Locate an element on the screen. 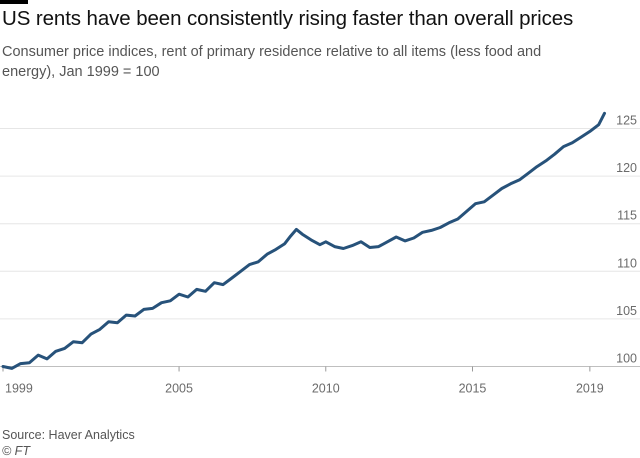  y-tick-label: 100 is located at coordinates (626, 358).